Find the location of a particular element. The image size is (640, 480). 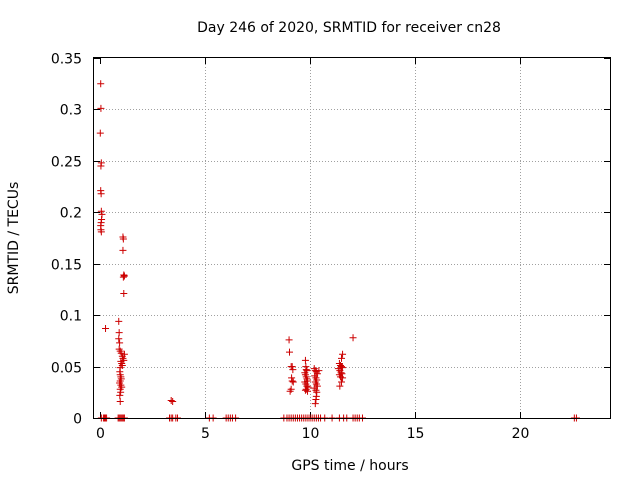

y-tick-label: 0 is located at coordinates (77, 420).